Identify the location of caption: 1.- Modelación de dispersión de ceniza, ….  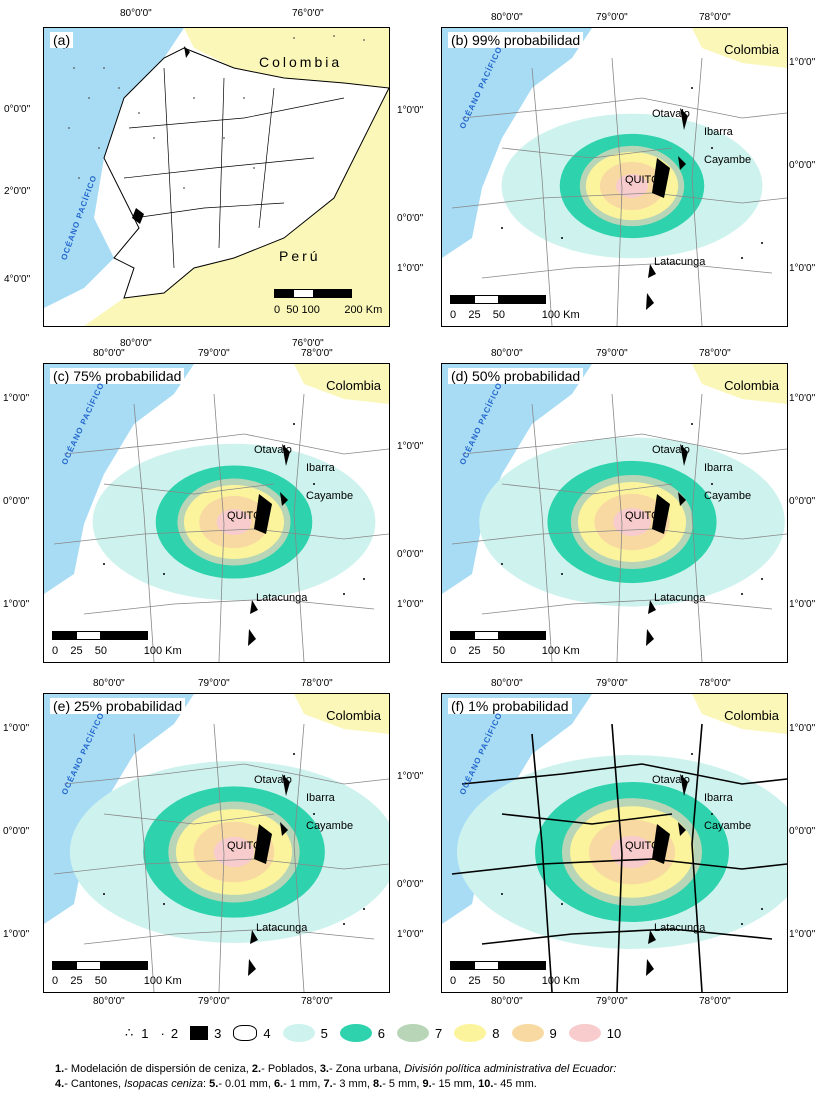
(336, 1076).